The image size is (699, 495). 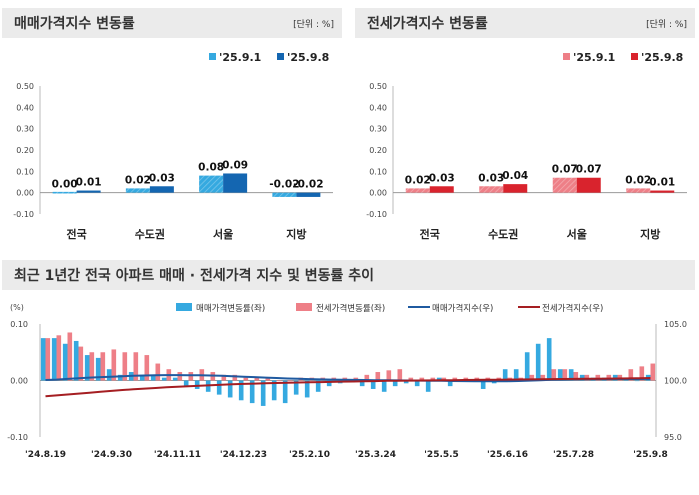 What do you see at coordinates (25, 129) in the screenshot?
I see `sale-y-tick: 0.30` at bounding box center [25, 129].